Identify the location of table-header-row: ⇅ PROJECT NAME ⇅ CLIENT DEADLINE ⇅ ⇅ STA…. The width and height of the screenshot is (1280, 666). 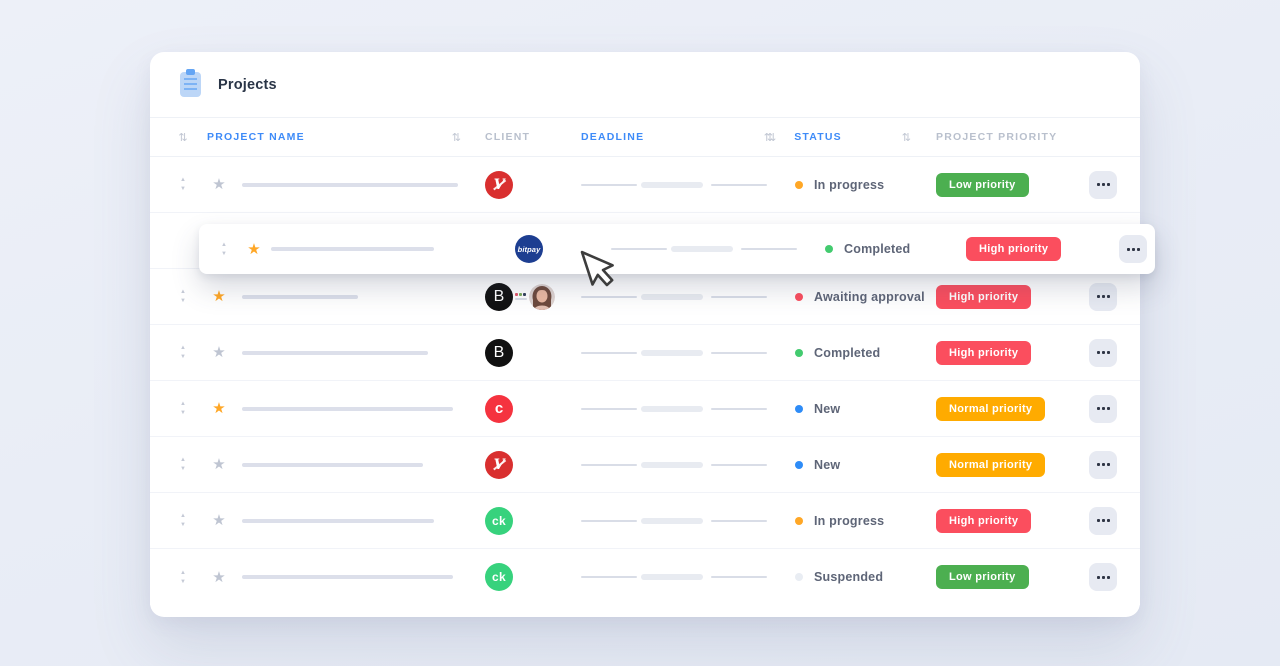
(645, 137).